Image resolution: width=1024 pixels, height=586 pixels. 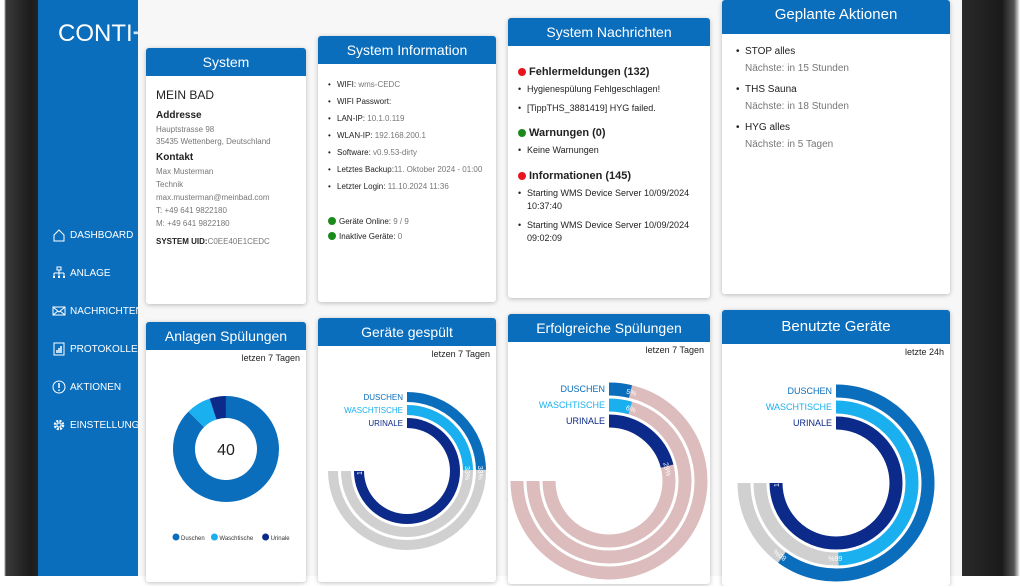 What do you see at coordinates (59, 387) in the screenshot?
I see `alert-icon` at bounding box center [59, 387].